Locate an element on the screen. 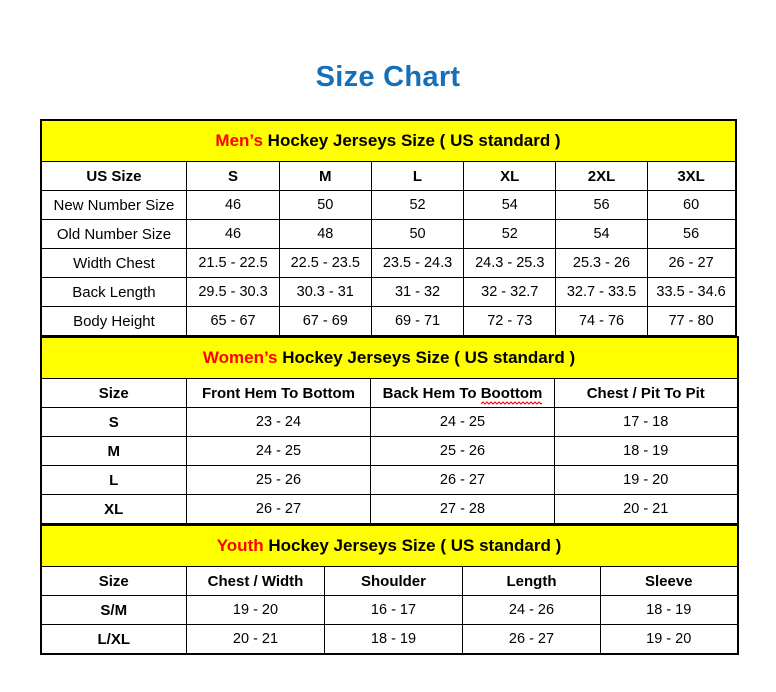 Image resolution: width=776 pixels, height=692 pixels. mens-row-4-val-4: 74 - 76 is located at coordinates (601, 321).